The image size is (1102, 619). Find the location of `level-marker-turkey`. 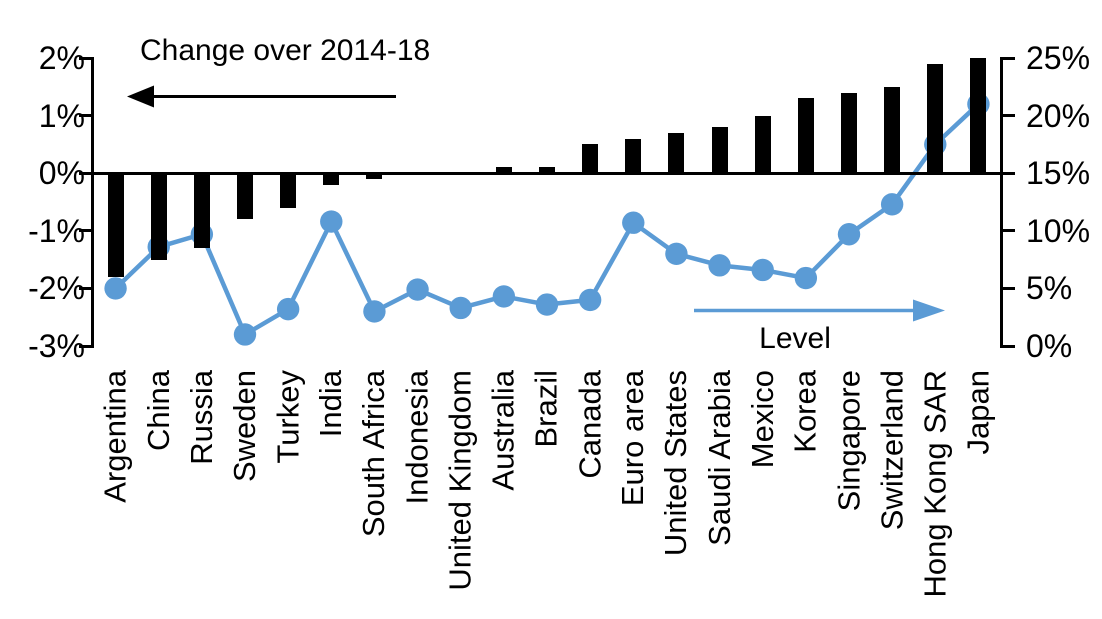

level-marker-turkey is located at coordinates (288, 309).